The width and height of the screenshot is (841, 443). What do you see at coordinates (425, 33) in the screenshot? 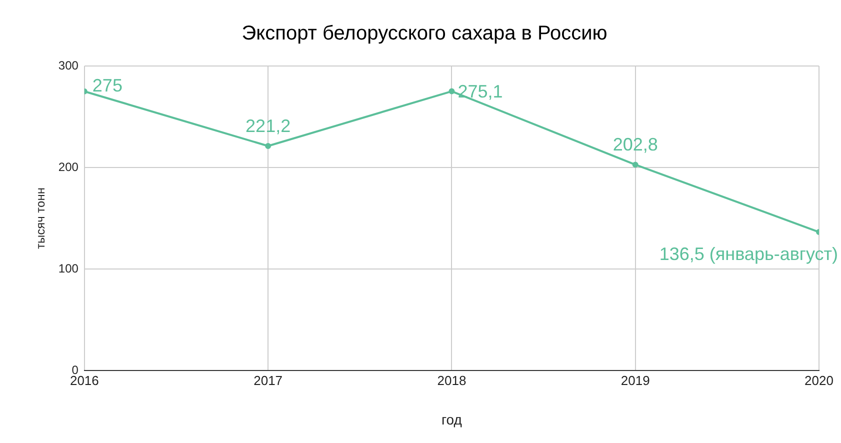
I see `chart-title: Экспорт белорусского сахара в Россию` at bounding box center [425, 33].